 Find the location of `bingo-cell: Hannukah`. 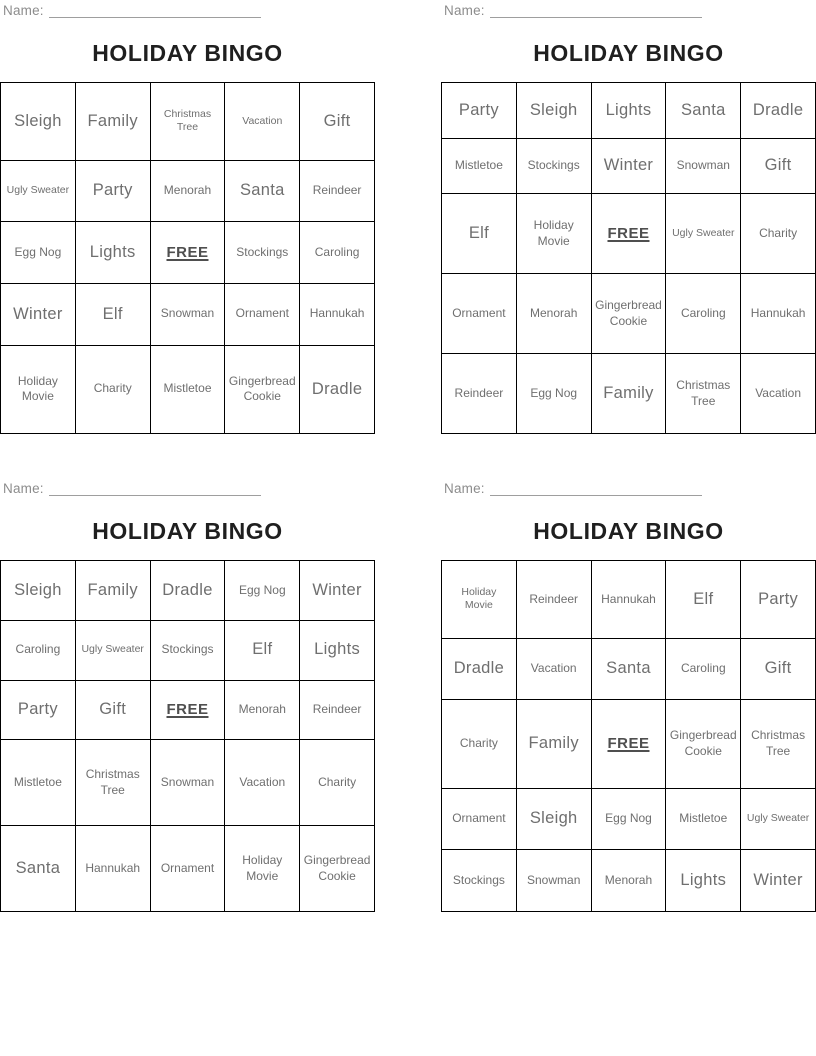

bingo-cell: Hannukah is located at coordinates (112, 868).